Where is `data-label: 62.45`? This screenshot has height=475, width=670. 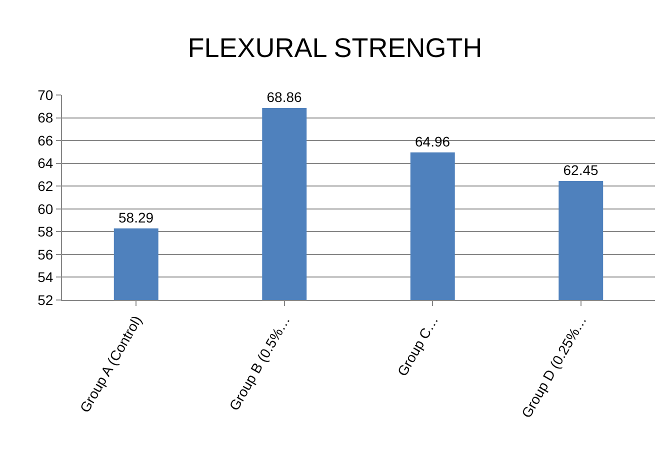 data-label: 62.45 is located at coordinates (580, 170).